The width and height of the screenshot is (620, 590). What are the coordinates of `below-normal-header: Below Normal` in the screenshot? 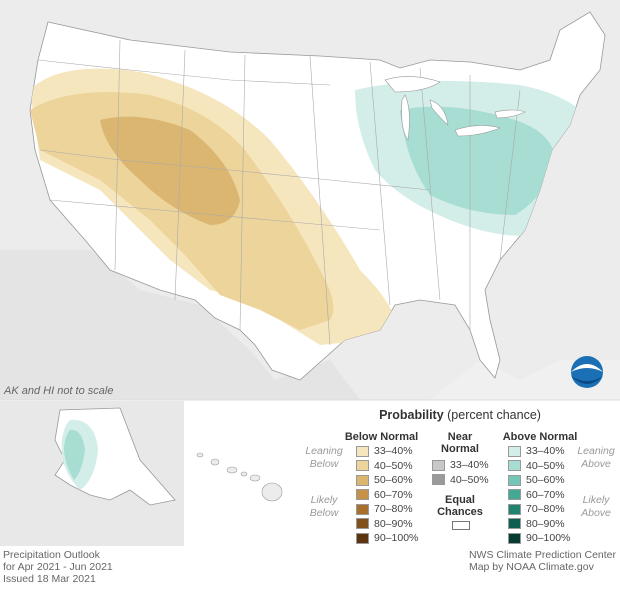 It's located at (381, 437).